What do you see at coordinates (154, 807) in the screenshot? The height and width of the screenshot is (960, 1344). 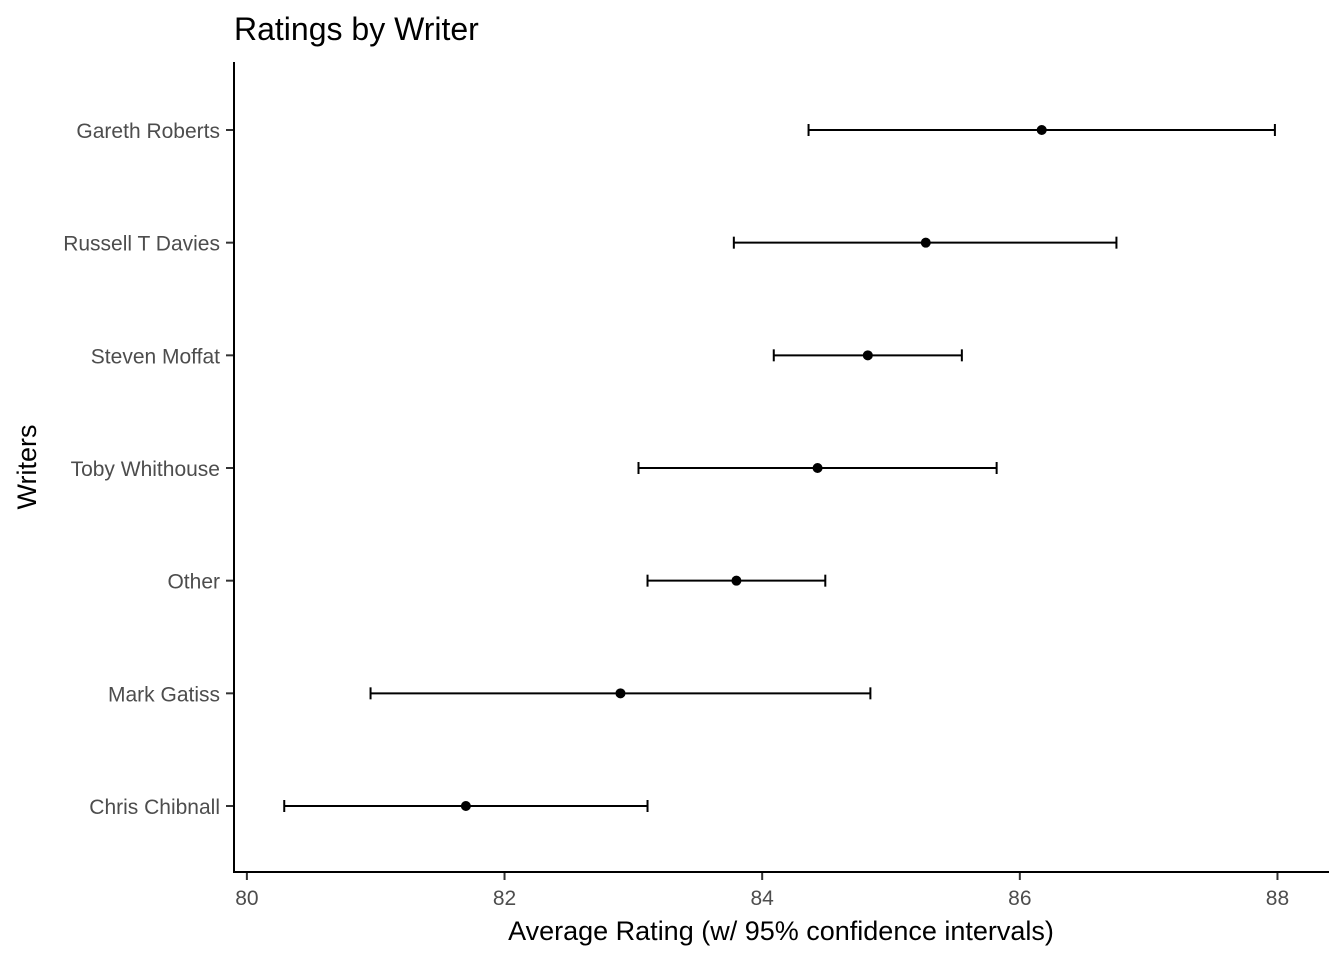 I see `y-tick-label: Chris Chibnall` at bounding box center [154, 807].